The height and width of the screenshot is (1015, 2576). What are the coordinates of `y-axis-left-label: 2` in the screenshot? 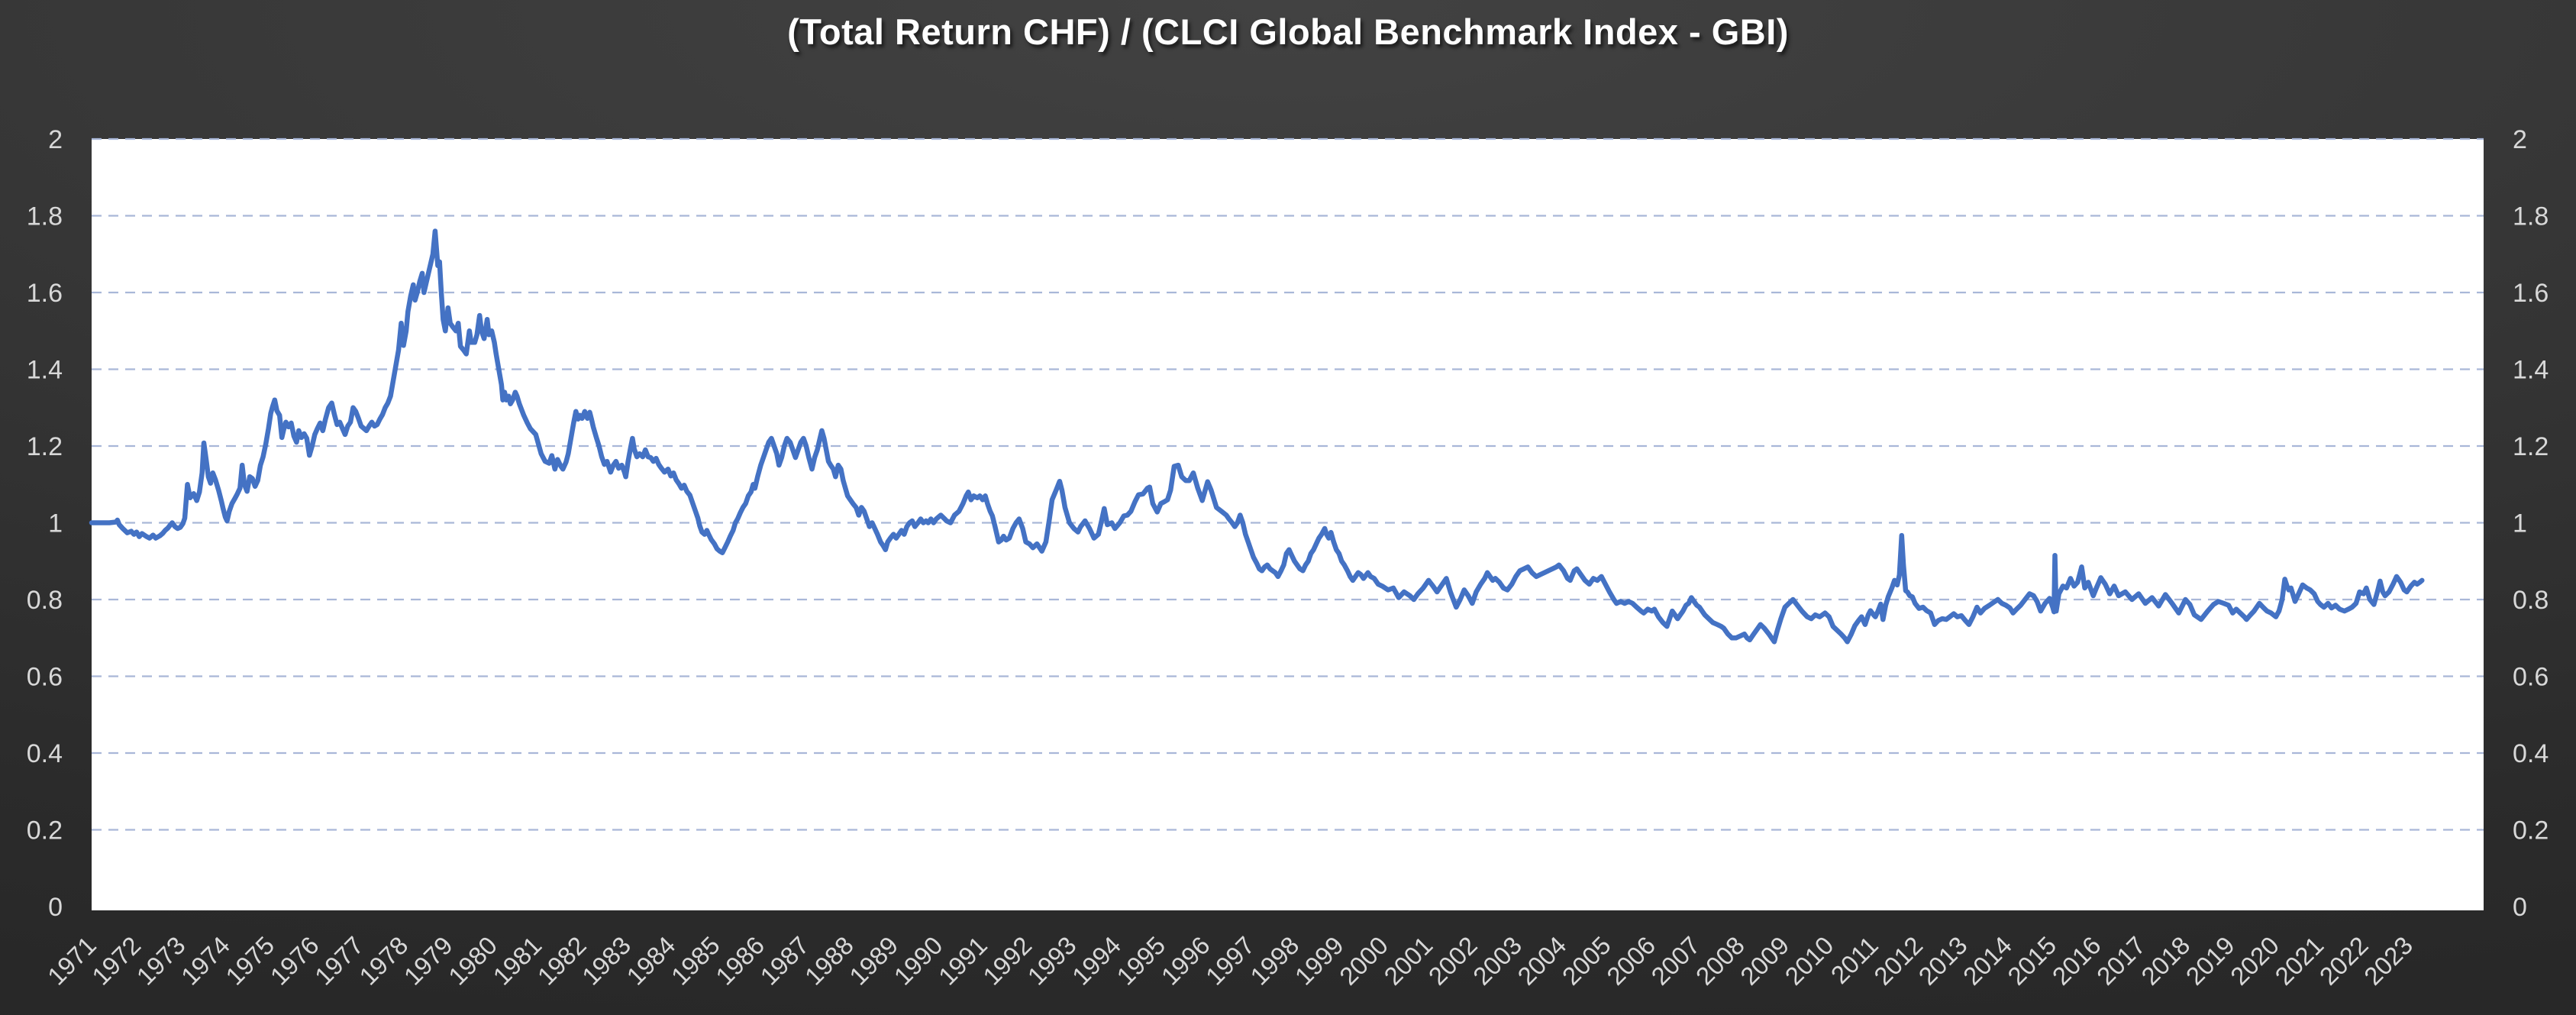 It's located at (55, 139).